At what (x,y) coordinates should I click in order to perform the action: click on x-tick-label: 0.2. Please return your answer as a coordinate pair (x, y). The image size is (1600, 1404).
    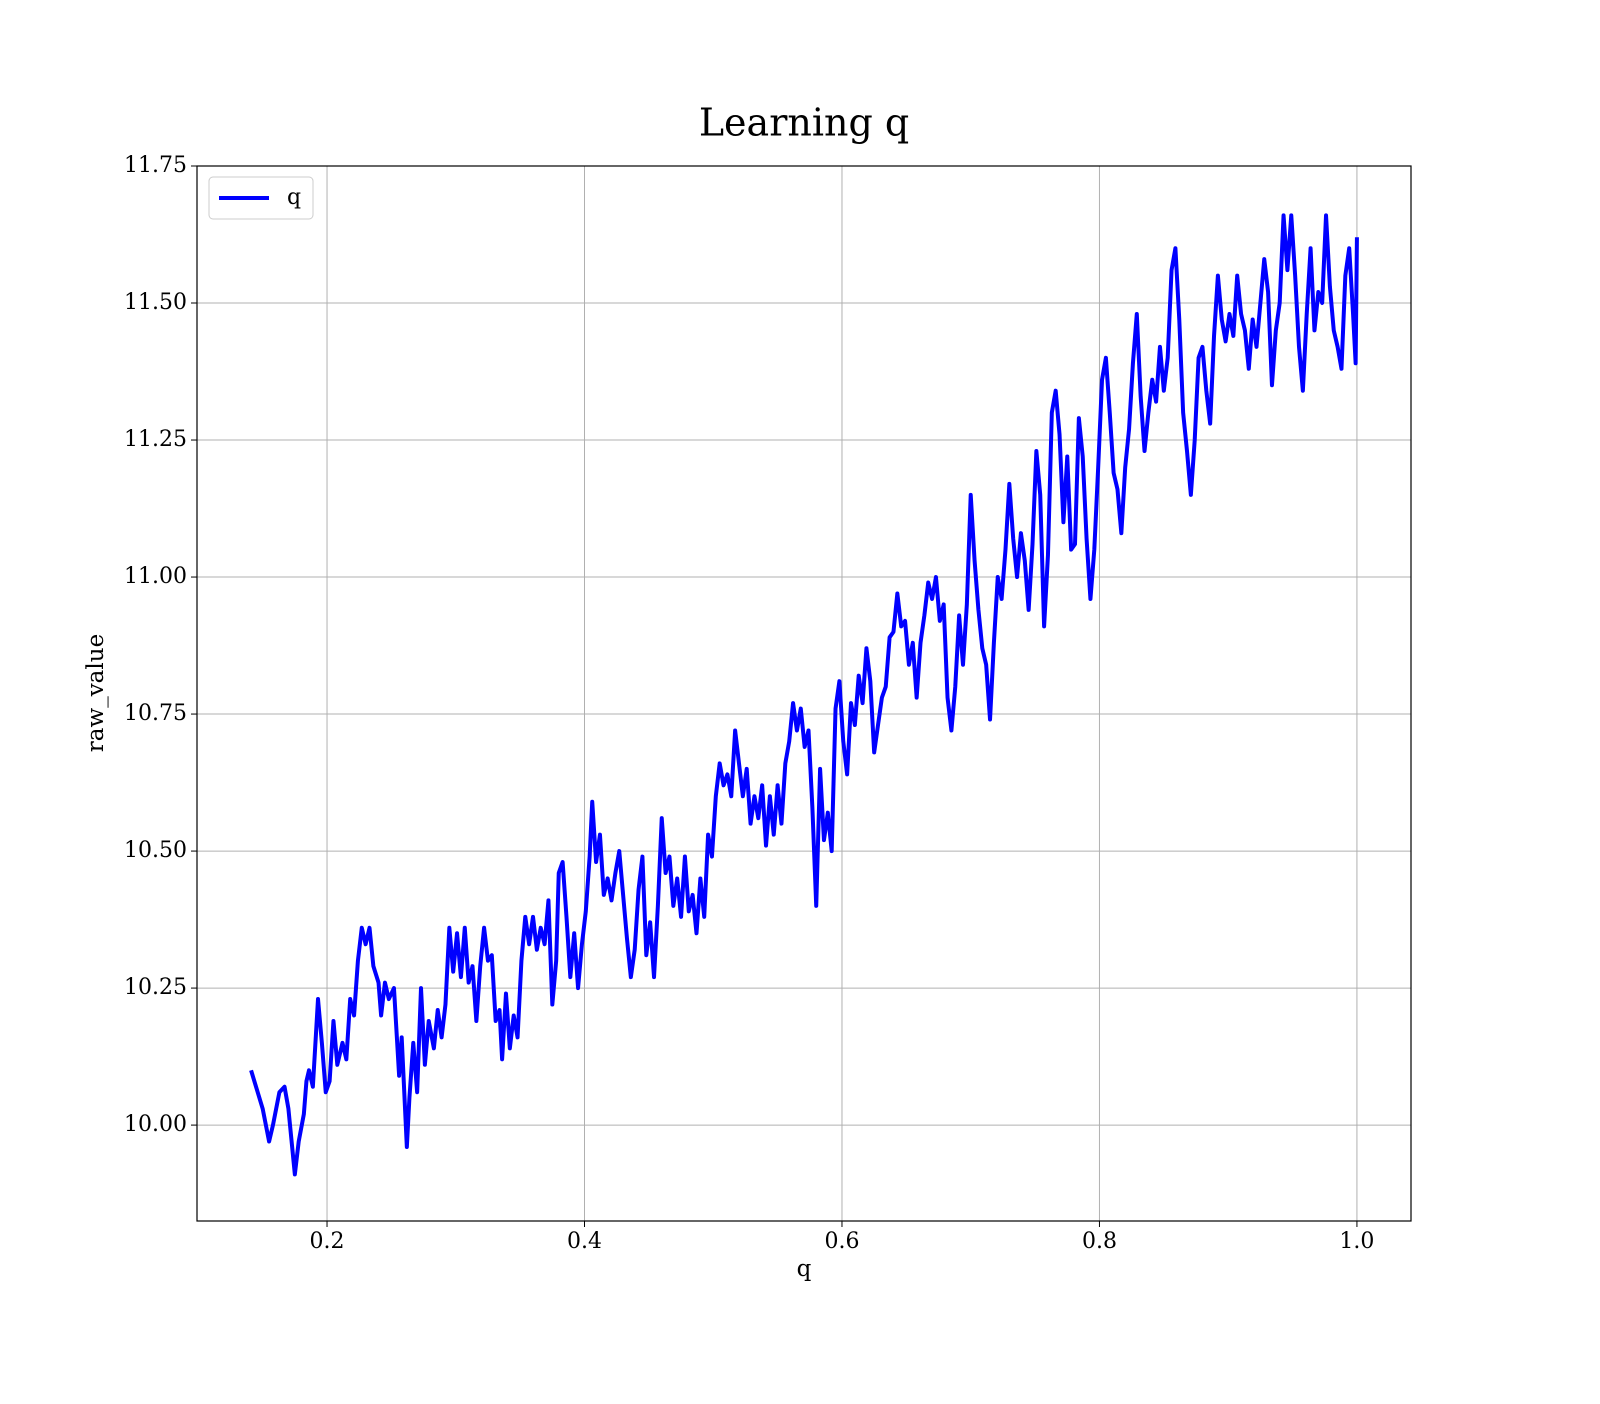
    Looking at the image, I should click on (327, 1241).